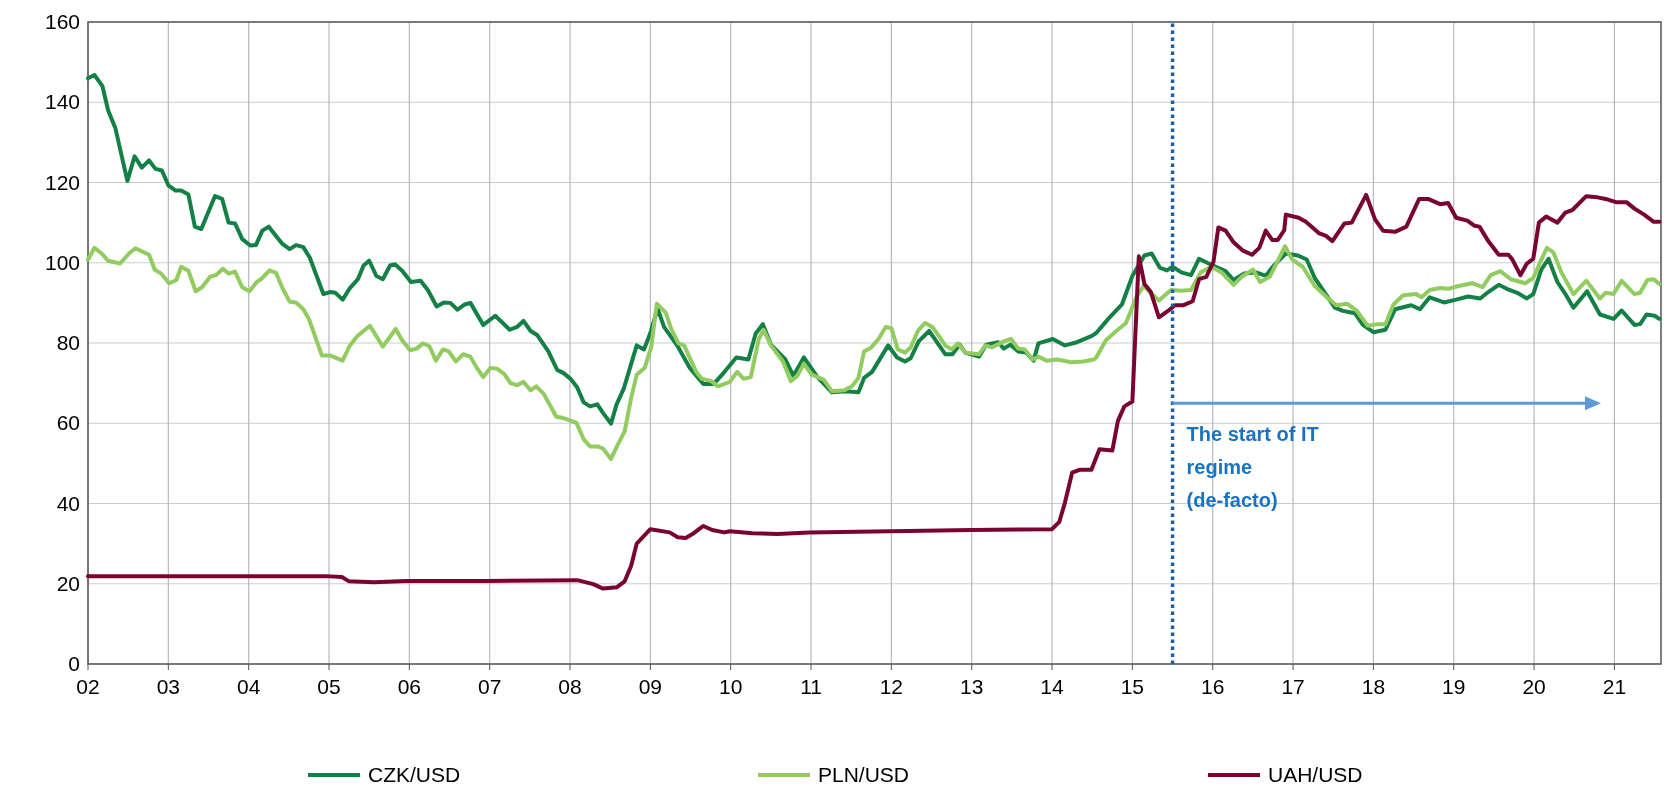 The width and height of the screenshot is (1675, 804). What do you see at coordinates (62, 102) in the screenshot?
I see `y-tick-label: 140` at bounding box center [62, 102].